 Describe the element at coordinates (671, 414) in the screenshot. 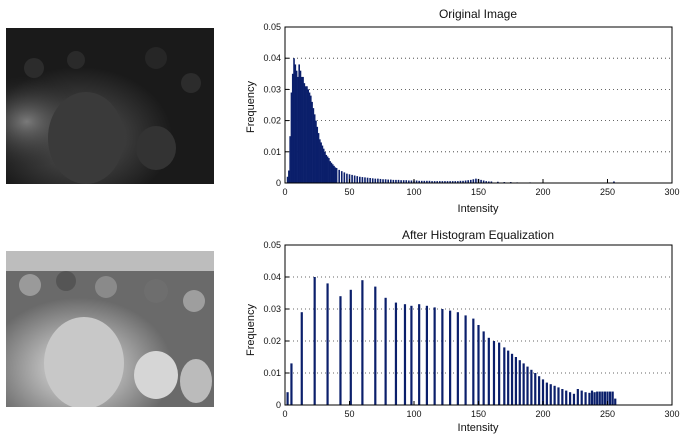

I see `x-tick-label: 300` at that location.